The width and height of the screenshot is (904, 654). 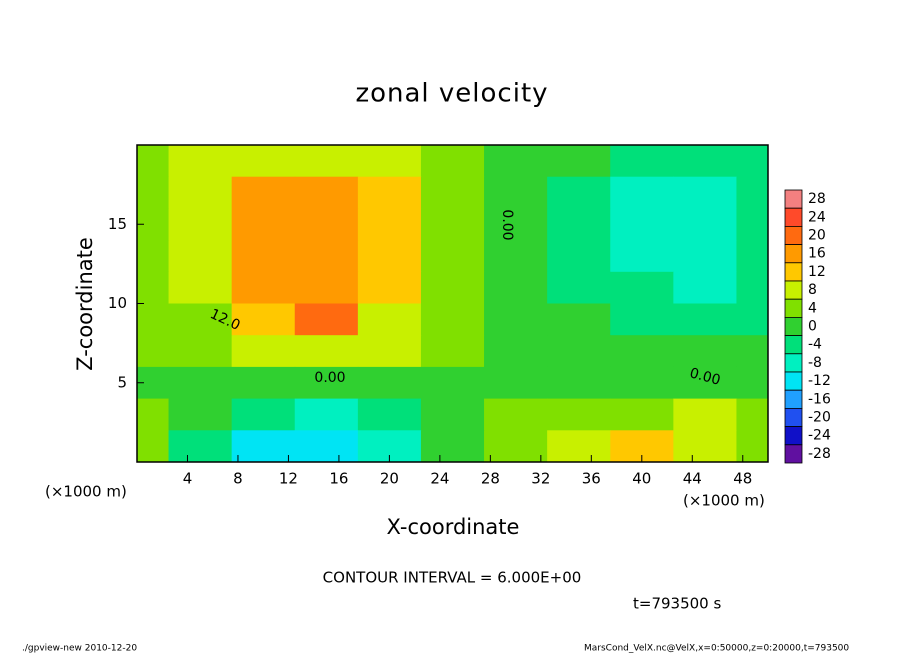 I want to click on colorbar-label: -28, so click(x=819, y=454).